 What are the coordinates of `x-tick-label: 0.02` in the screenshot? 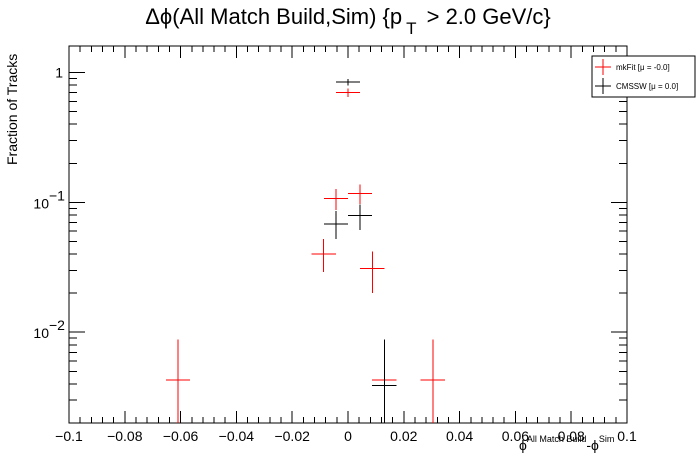 It's located at (403, 436).